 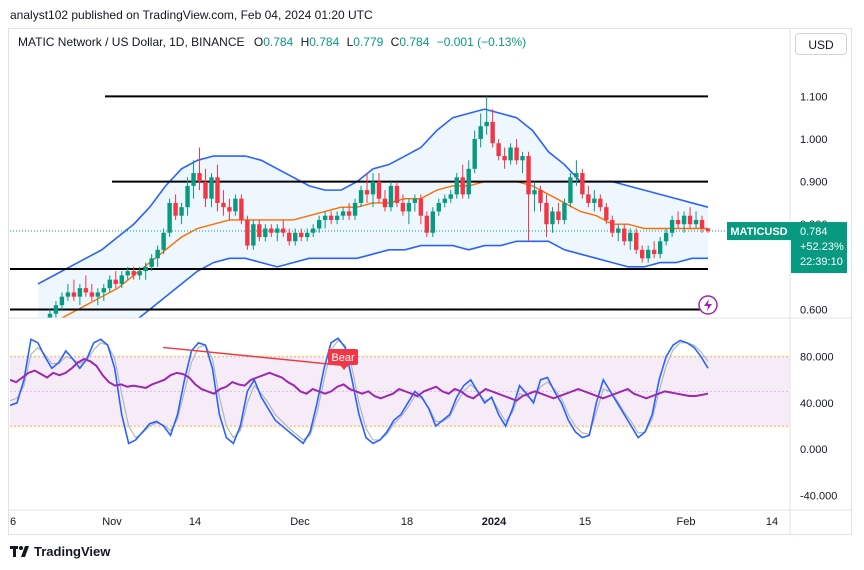 What do you see at coordinates (324, 42) in the screenshot?
I see `high-value: 0.784` at bounding box center [324, 42].